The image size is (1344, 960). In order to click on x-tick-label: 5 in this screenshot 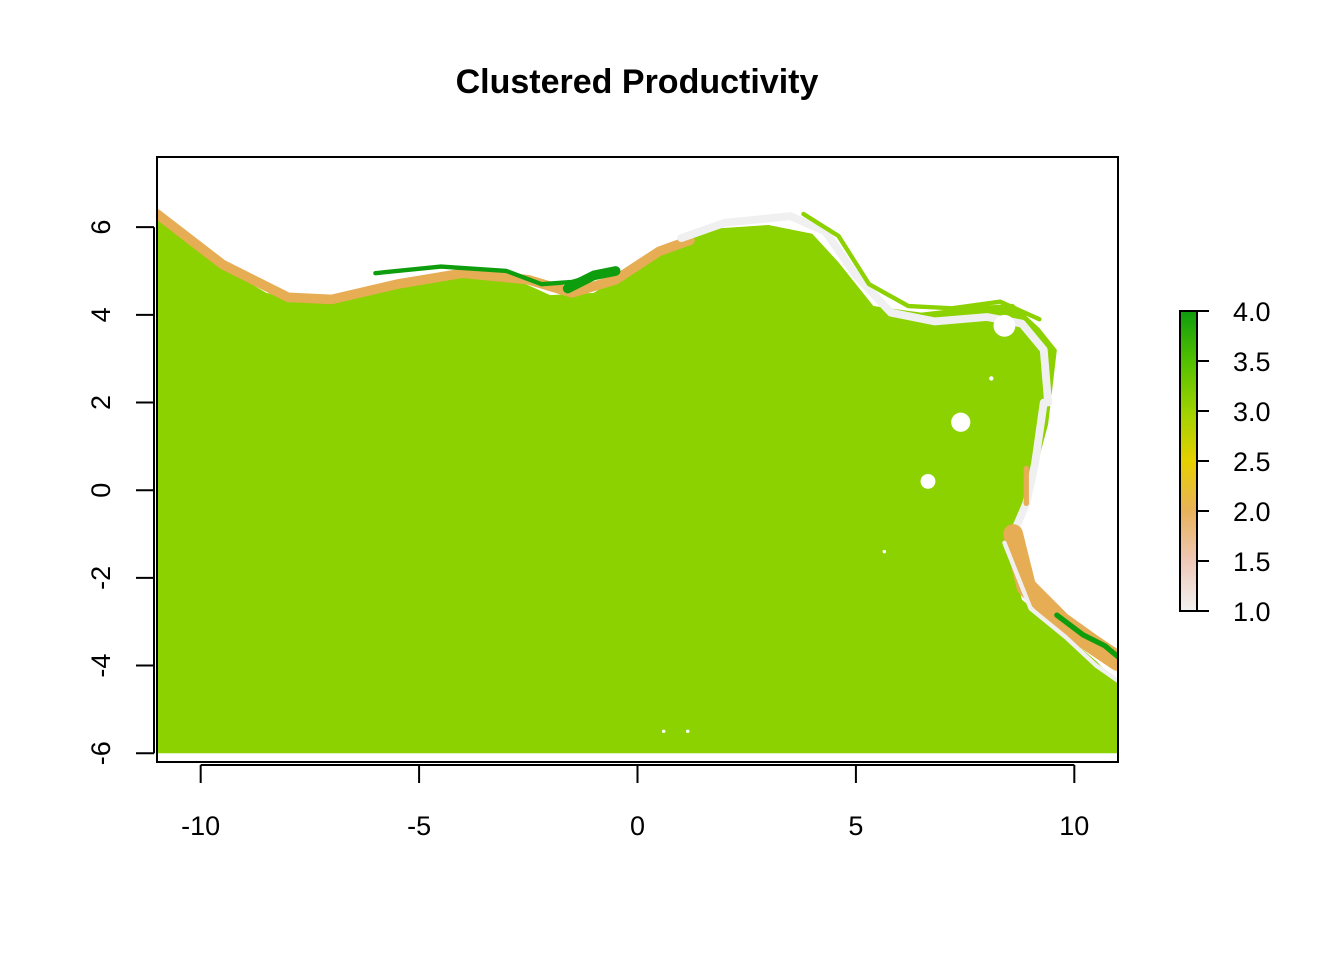, I will do `click(855, 826)`.